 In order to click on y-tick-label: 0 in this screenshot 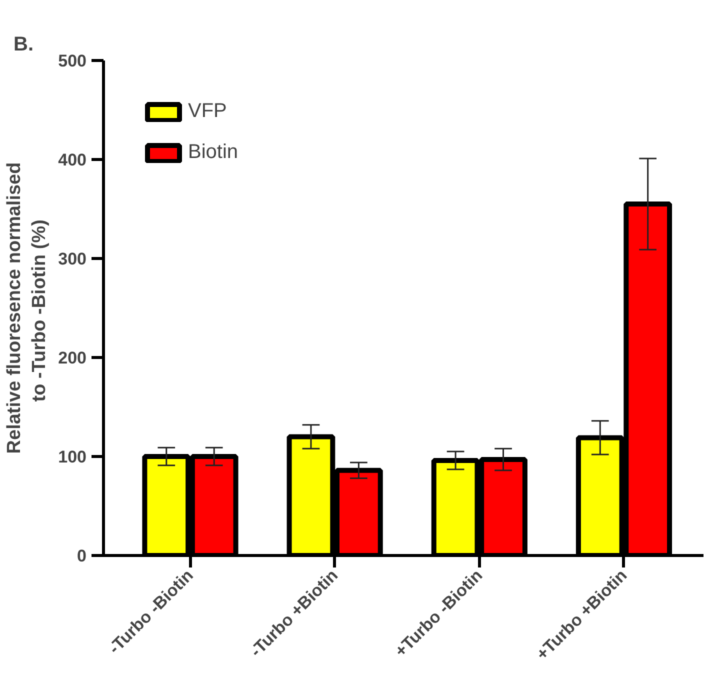, I will do `click(82, 556)`.